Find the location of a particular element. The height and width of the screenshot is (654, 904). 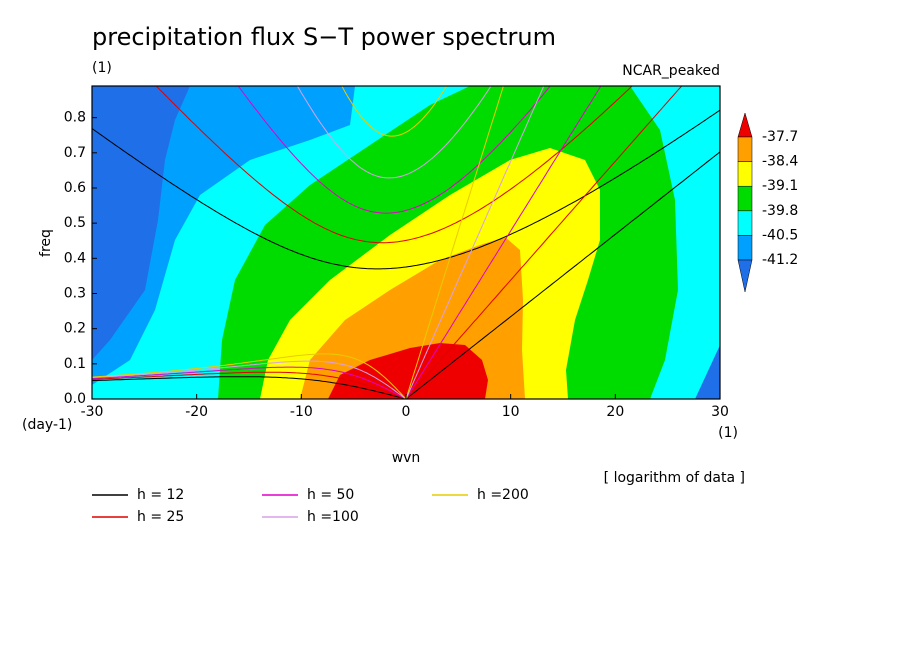

colorbar-label: -39.8 is located at coordinates (780, 211).